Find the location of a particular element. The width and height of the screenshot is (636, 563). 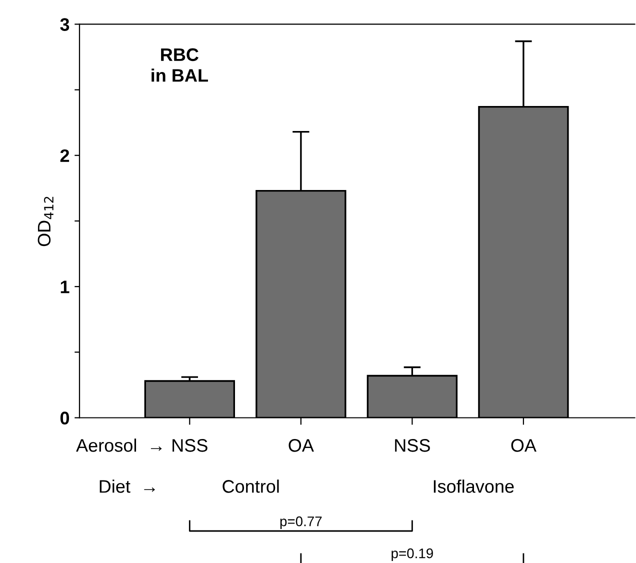

text: Control is located at coordinates (250, 486).